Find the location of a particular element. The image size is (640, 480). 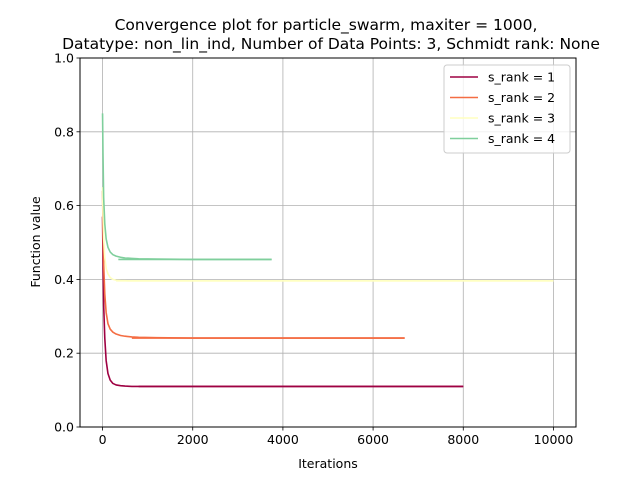

x-tick-label: 2000 is located at coordinates (193, 439).